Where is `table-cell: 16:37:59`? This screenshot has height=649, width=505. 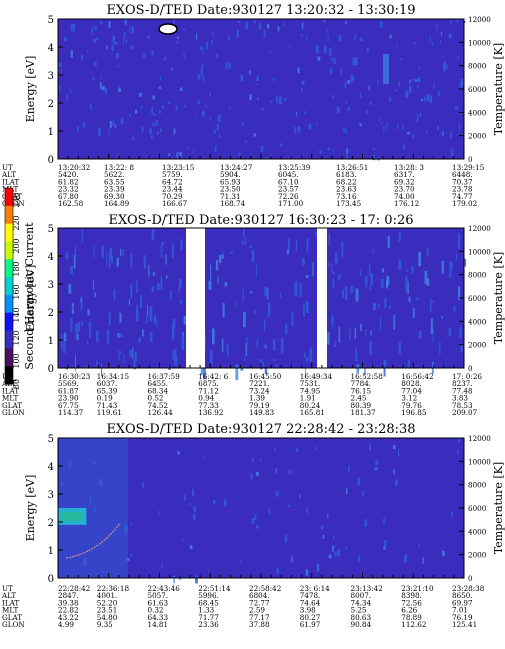 table-cell: 16:37:59 is located at coordinates (164, 376).